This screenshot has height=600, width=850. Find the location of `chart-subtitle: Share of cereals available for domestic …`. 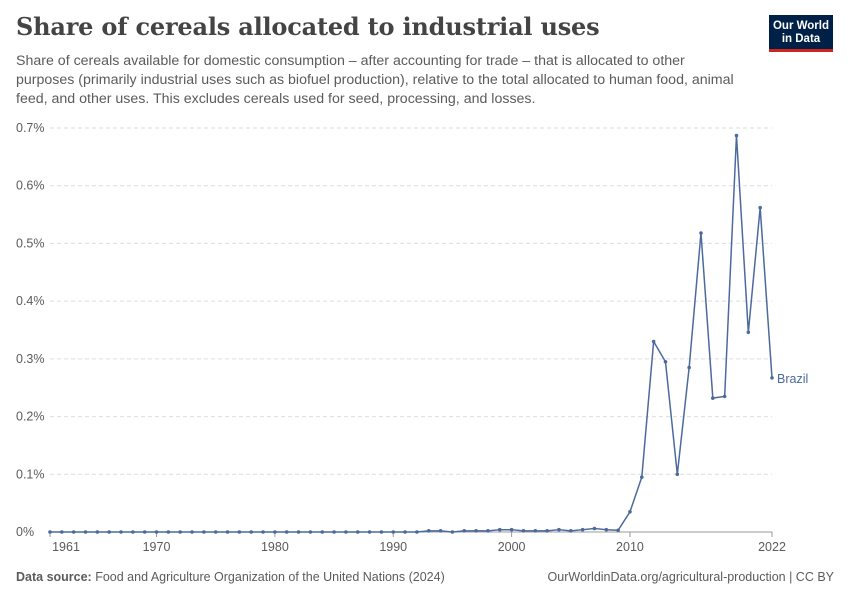

chart-subtitle: Share of cereals available for domestic … is located at coordinates (375, 80).